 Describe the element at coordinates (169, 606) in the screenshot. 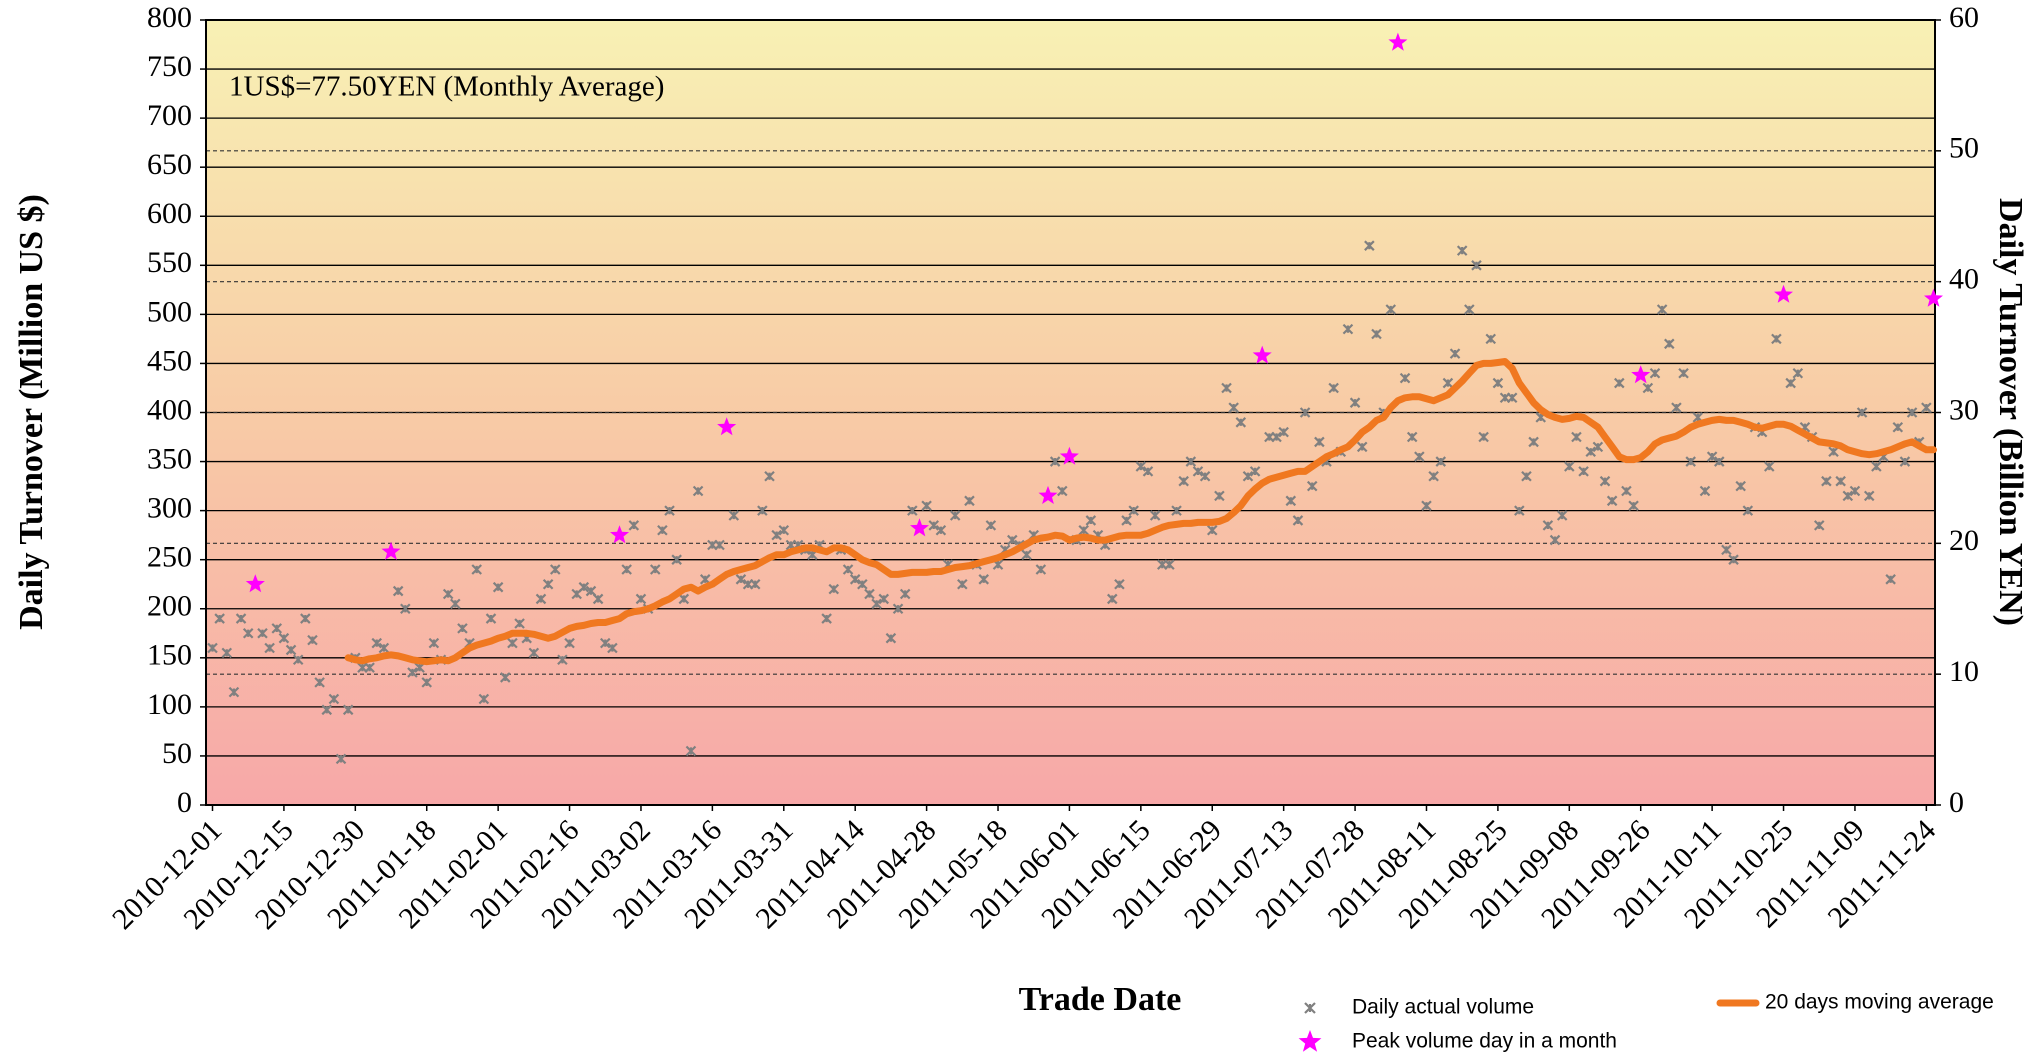

I see `y-tick-label: 200` at that location.